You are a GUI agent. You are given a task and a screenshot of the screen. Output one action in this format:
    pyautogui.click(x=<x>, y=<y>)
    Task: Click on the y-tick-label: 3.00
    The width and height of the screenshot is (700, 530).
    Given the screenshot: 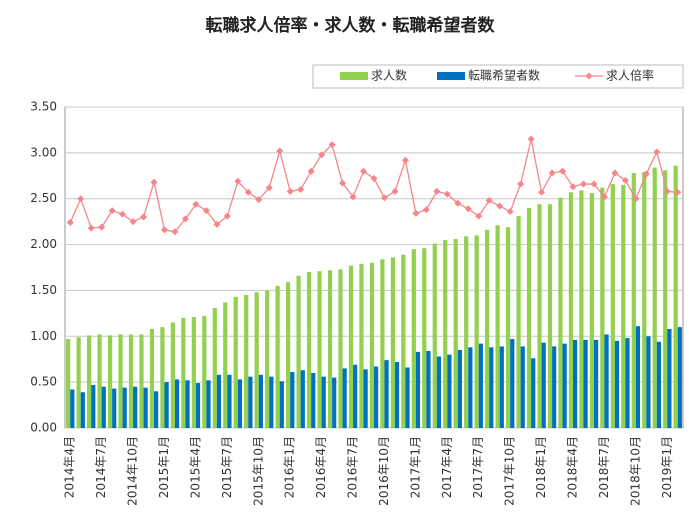 What is the action you would take?
    pyautogui.click(x=43, y=152)
    